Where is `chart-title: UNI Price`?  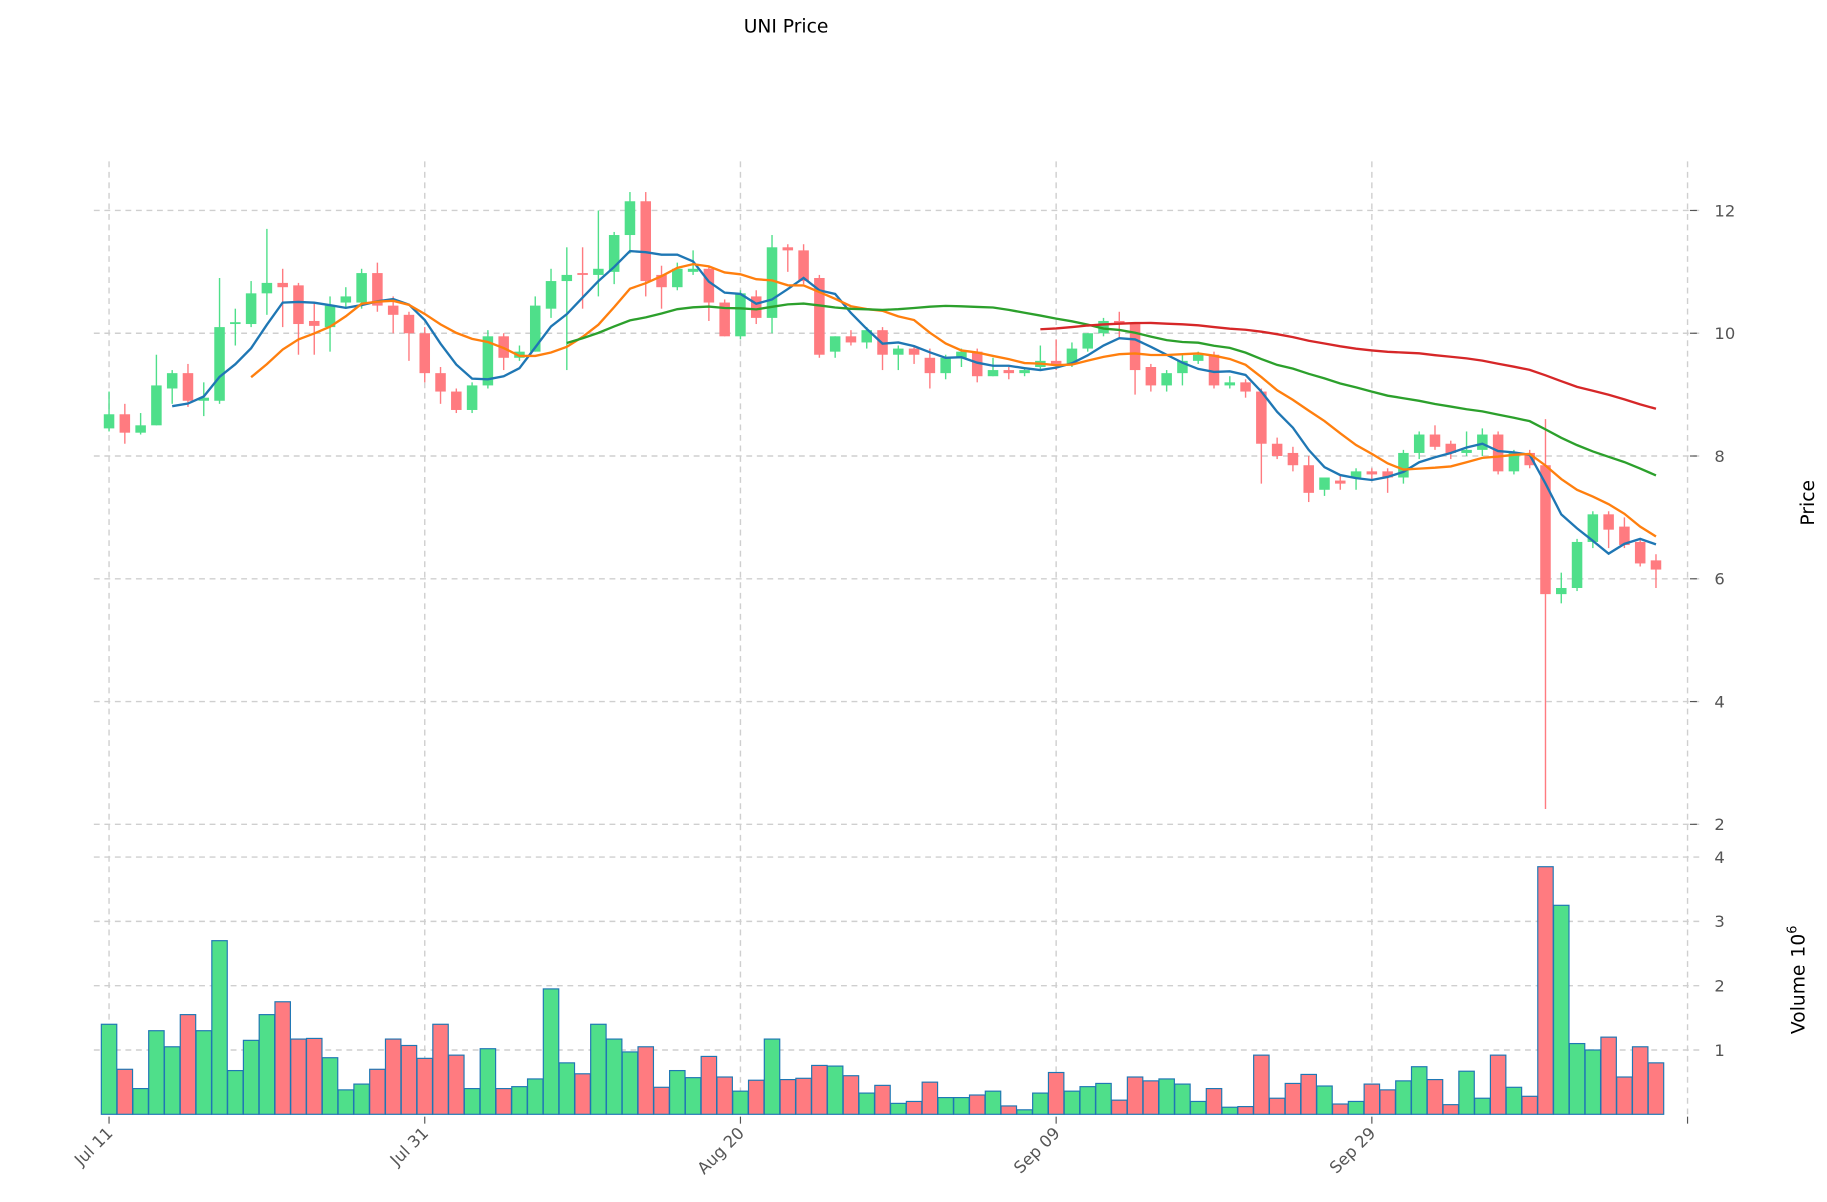
chart-title: UNI Price is located at coordinates (786, 27).